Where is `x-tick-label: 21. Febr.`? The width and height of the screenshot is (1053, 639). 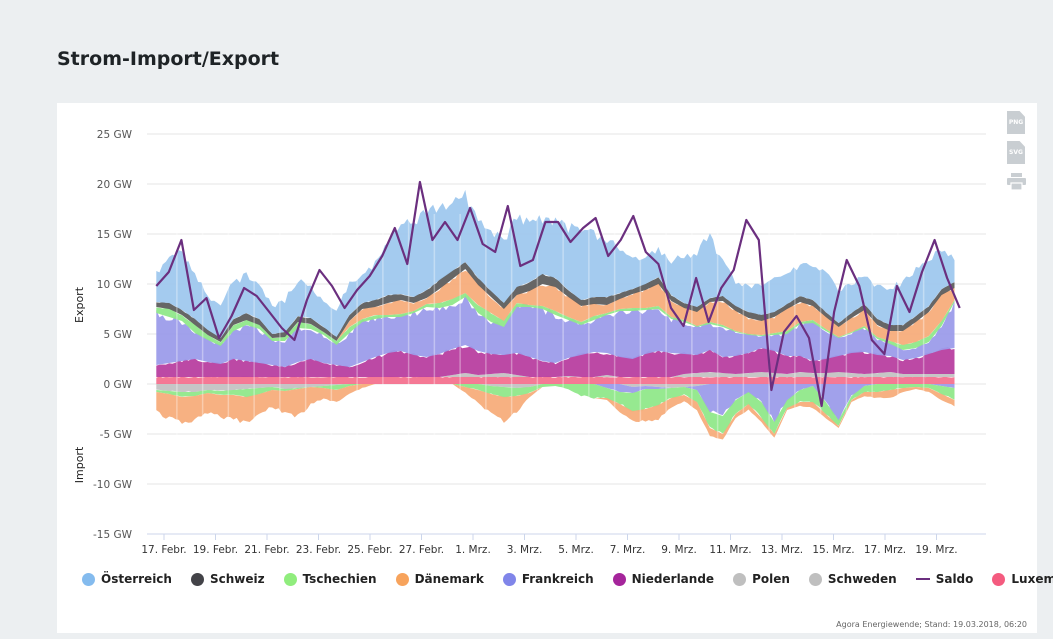
x-tick-label: 21. Febr. is located at coordinates (266, 550).